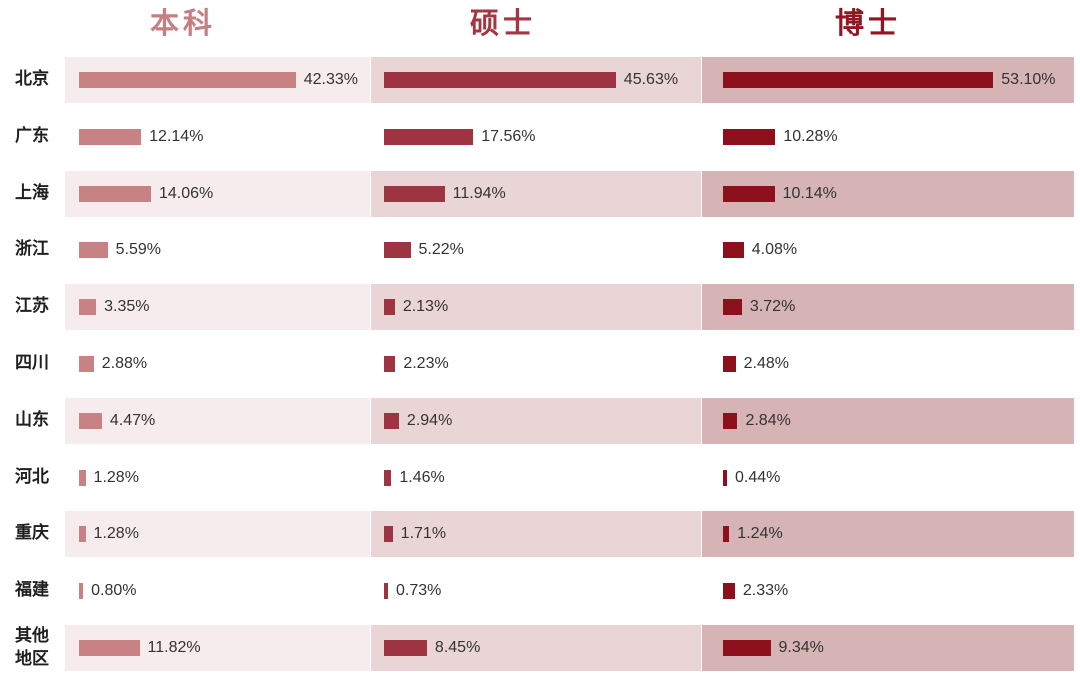  Describe the element at coordinates (423, 534) in the screenshot. I see `value-label: 1.71%` at that location.